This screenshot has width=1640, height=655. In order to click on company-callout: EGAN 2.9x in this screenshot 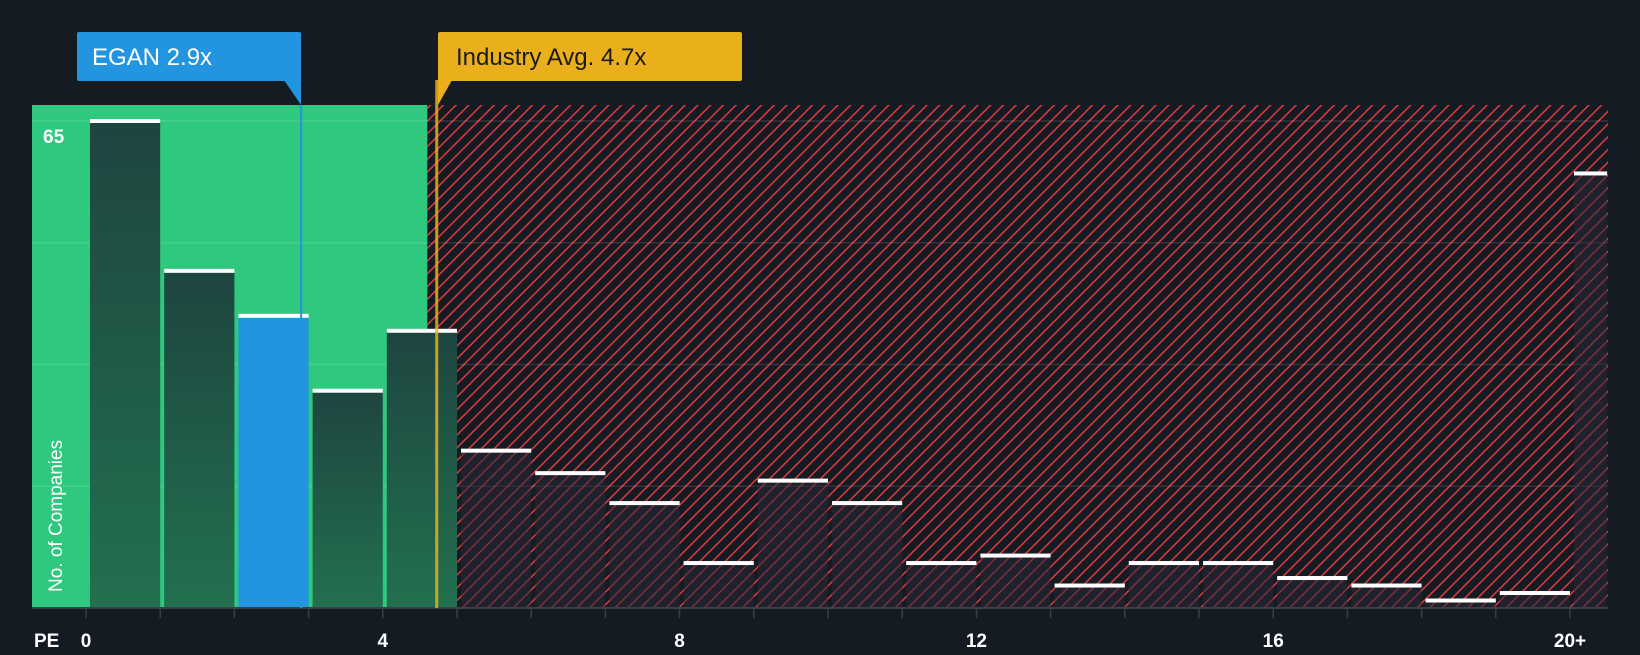, I will do `click(189, 68)`.